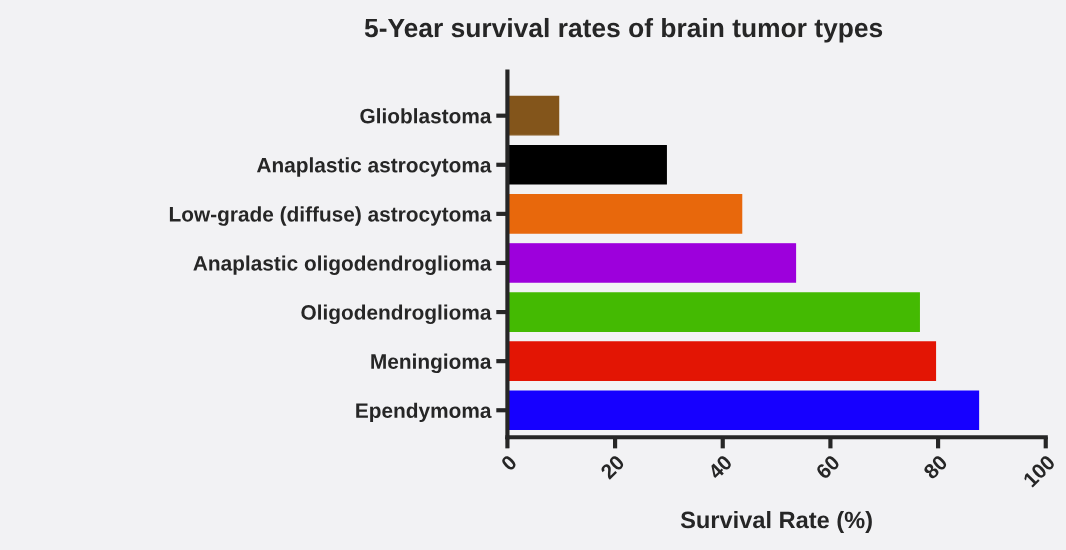  Describe the element at coordinates (623, 30) in the screenshot. I see `chart-title: 5-Year survival rates of brain tumor types` at that location.